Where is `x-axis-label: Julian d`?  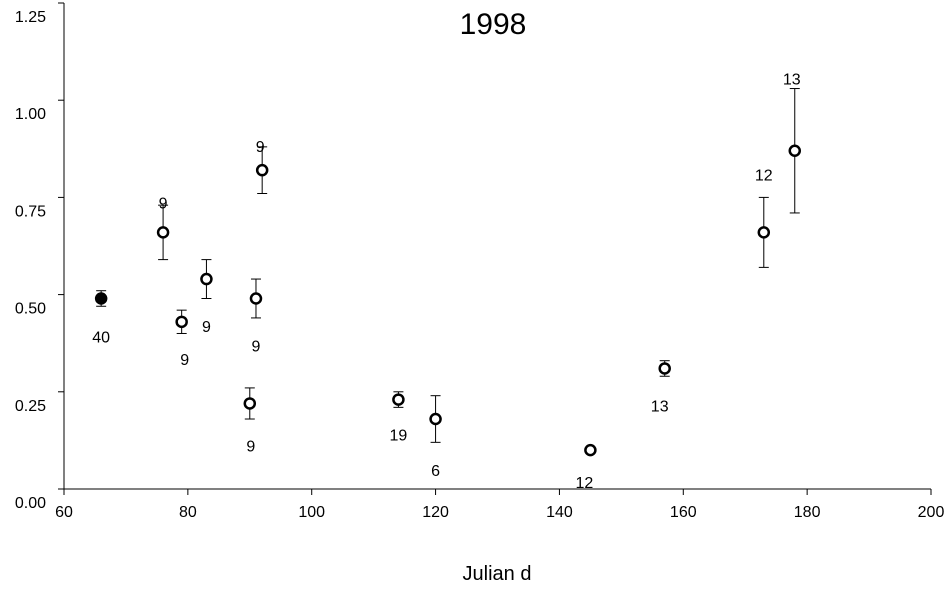
x-axis-label: Julian d is located at coordinates (497, 574).